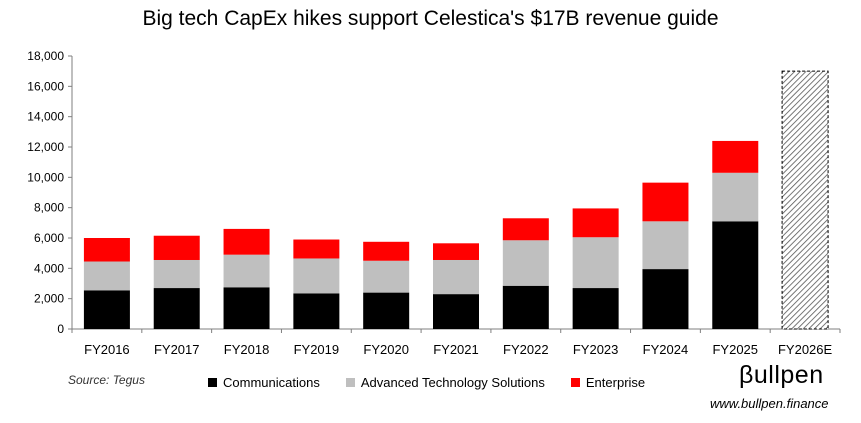  Describe the element at coordinates (456, 277) in the screenshot. I see `bar-advanced-technology-solutions-fy2021` at that location.